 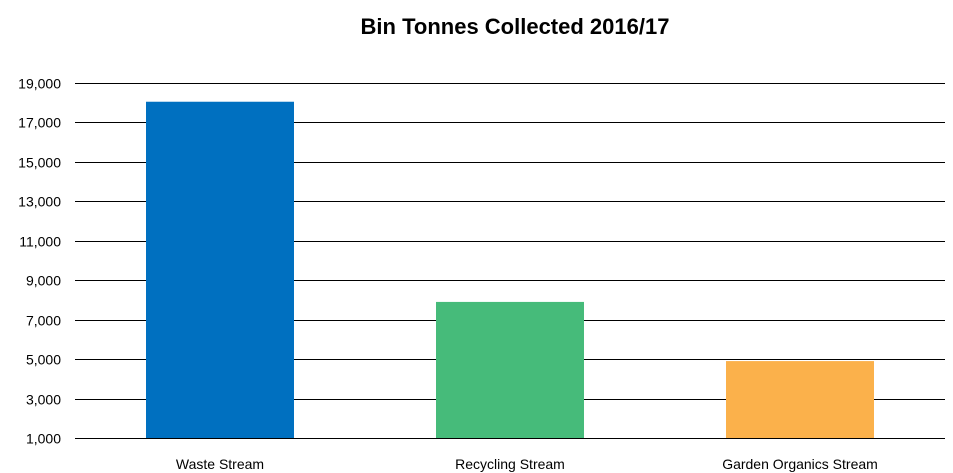 What do you see at coordinates (515, 26) in the screenshot?
I see `chart-title: Bin Tonnes Collected 2016/17` at bounding box center [515, 26].